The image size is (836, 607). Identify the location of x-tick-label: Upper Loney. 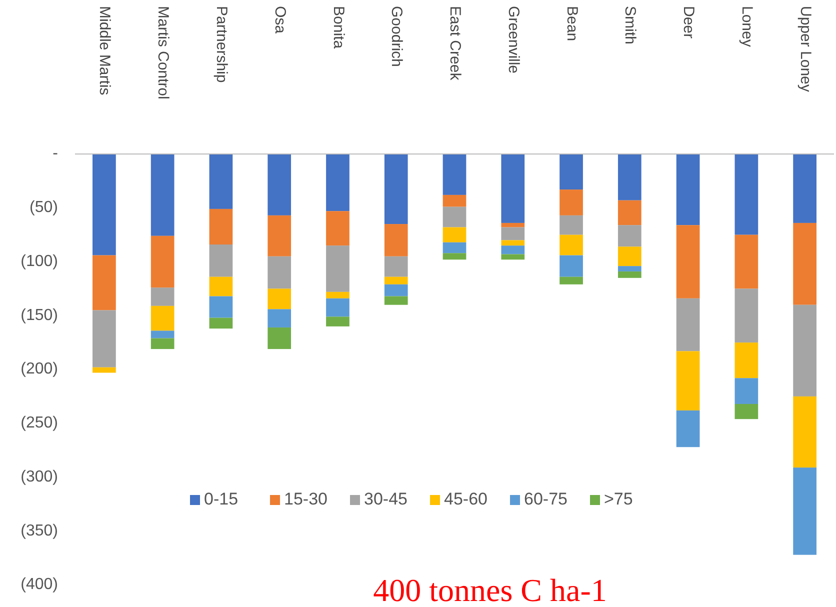
(805, 49).